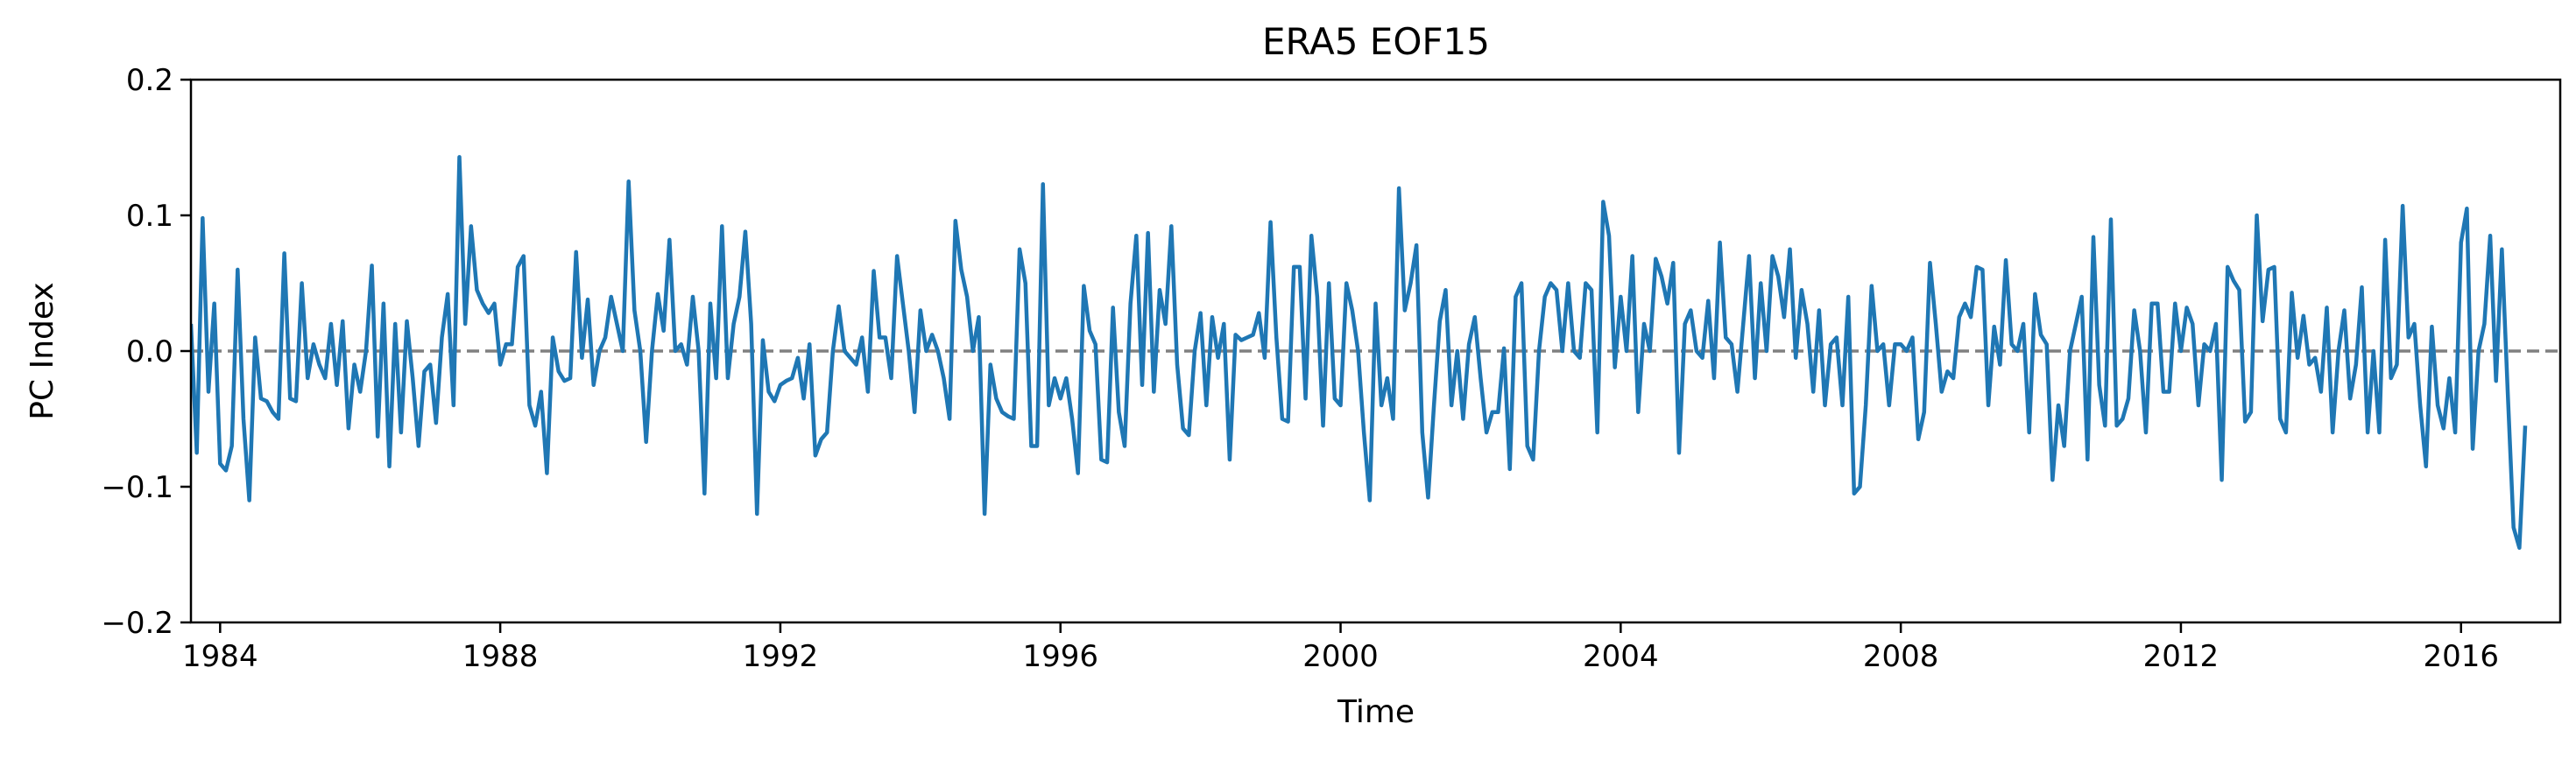 The height and width of the screenshot is (759, 2576). I want to click on x-tick-label: 1984, so click(220, 656).